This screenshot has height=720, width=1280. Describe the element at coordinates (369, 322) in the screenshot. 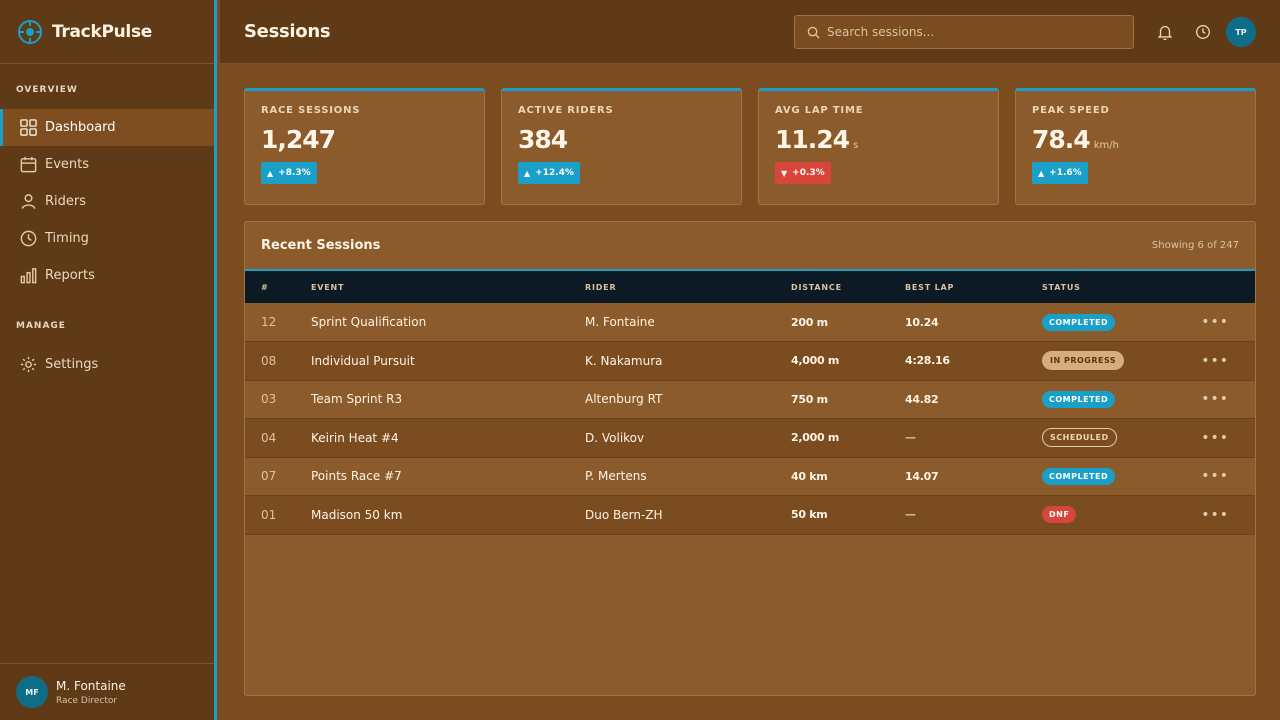

I see `cell-event: Sprint Qualification` at that location.